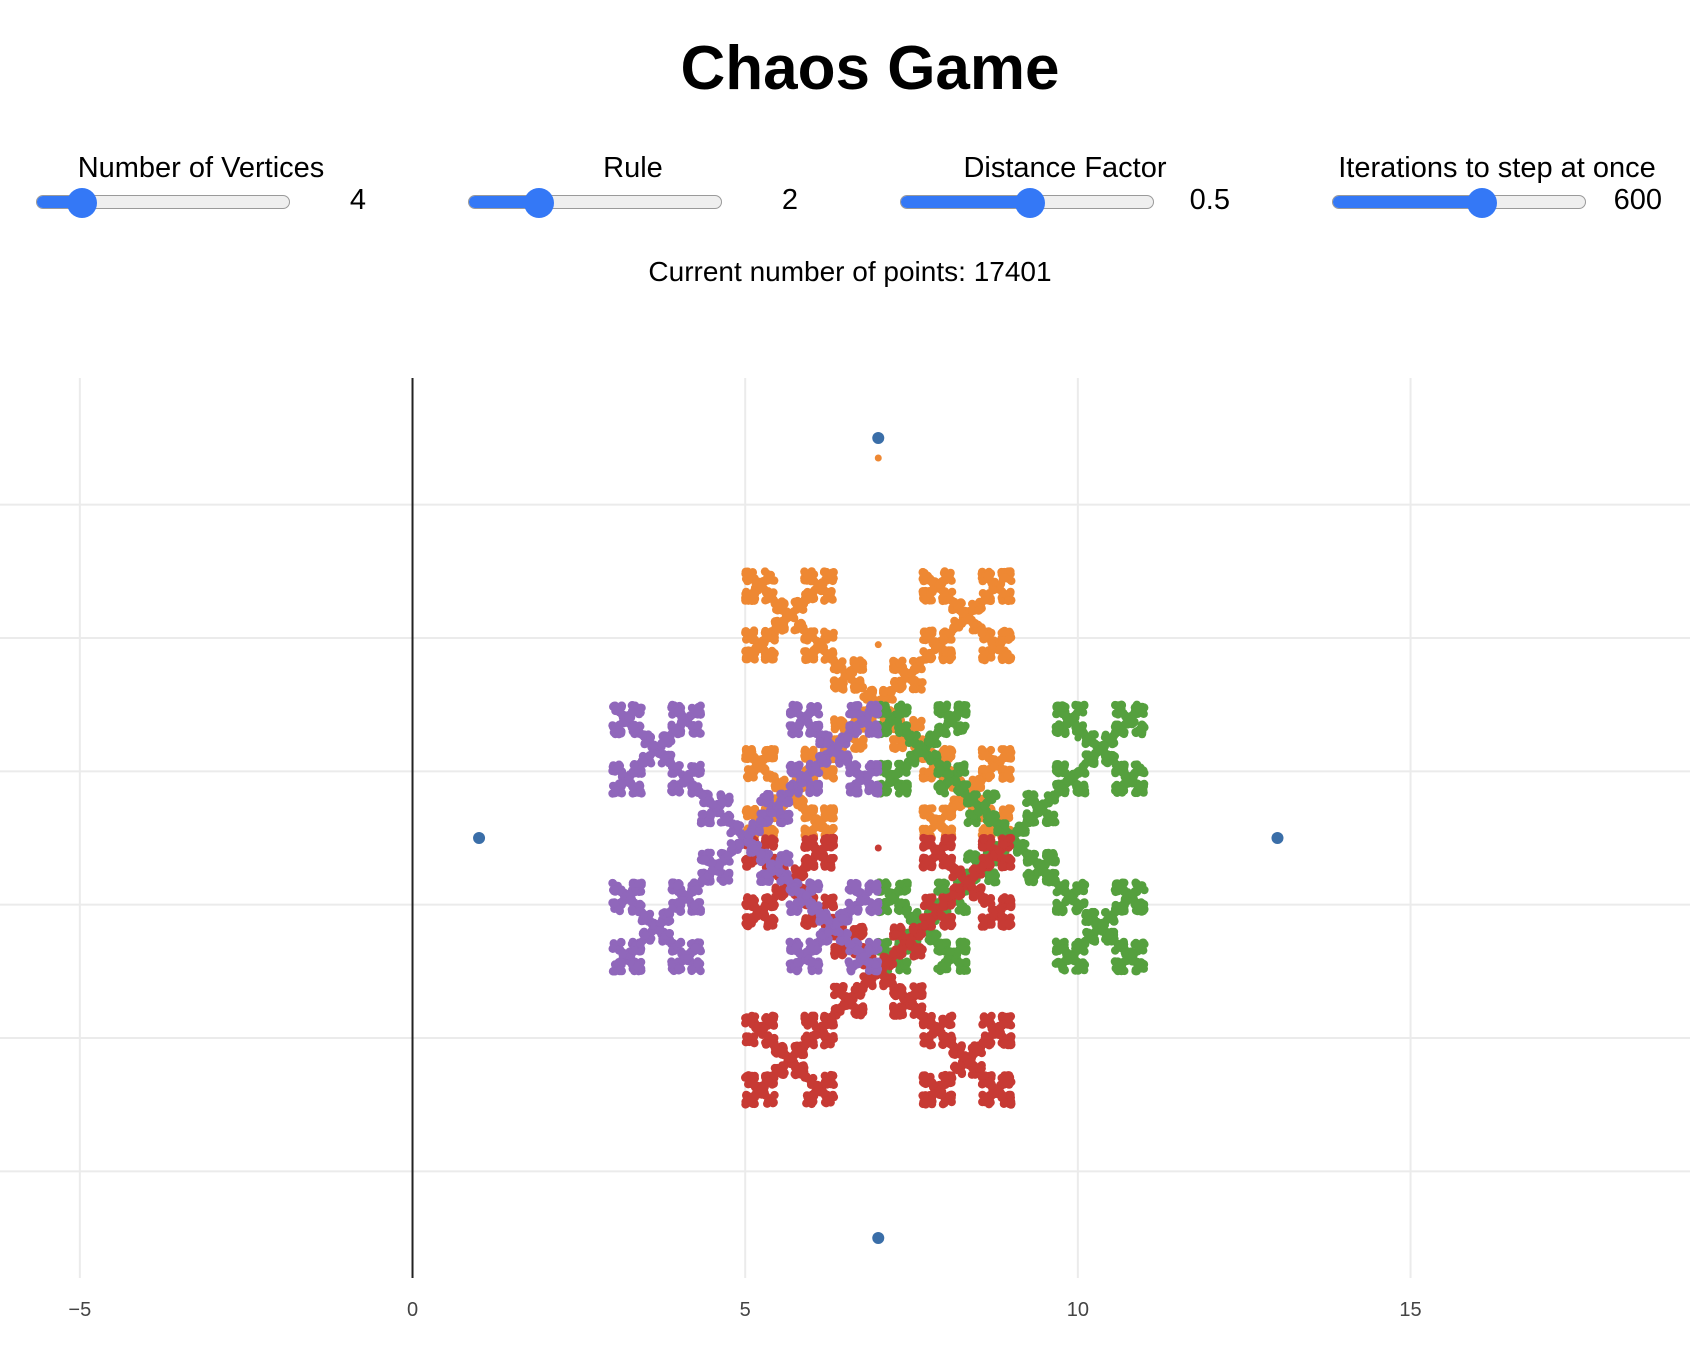 Image resolution: width=1690 pixels, height=1372 pixels. Describe the element at coordinates (1029, 203) in the screenshot. I see `distance-slider-thumb` at that location.